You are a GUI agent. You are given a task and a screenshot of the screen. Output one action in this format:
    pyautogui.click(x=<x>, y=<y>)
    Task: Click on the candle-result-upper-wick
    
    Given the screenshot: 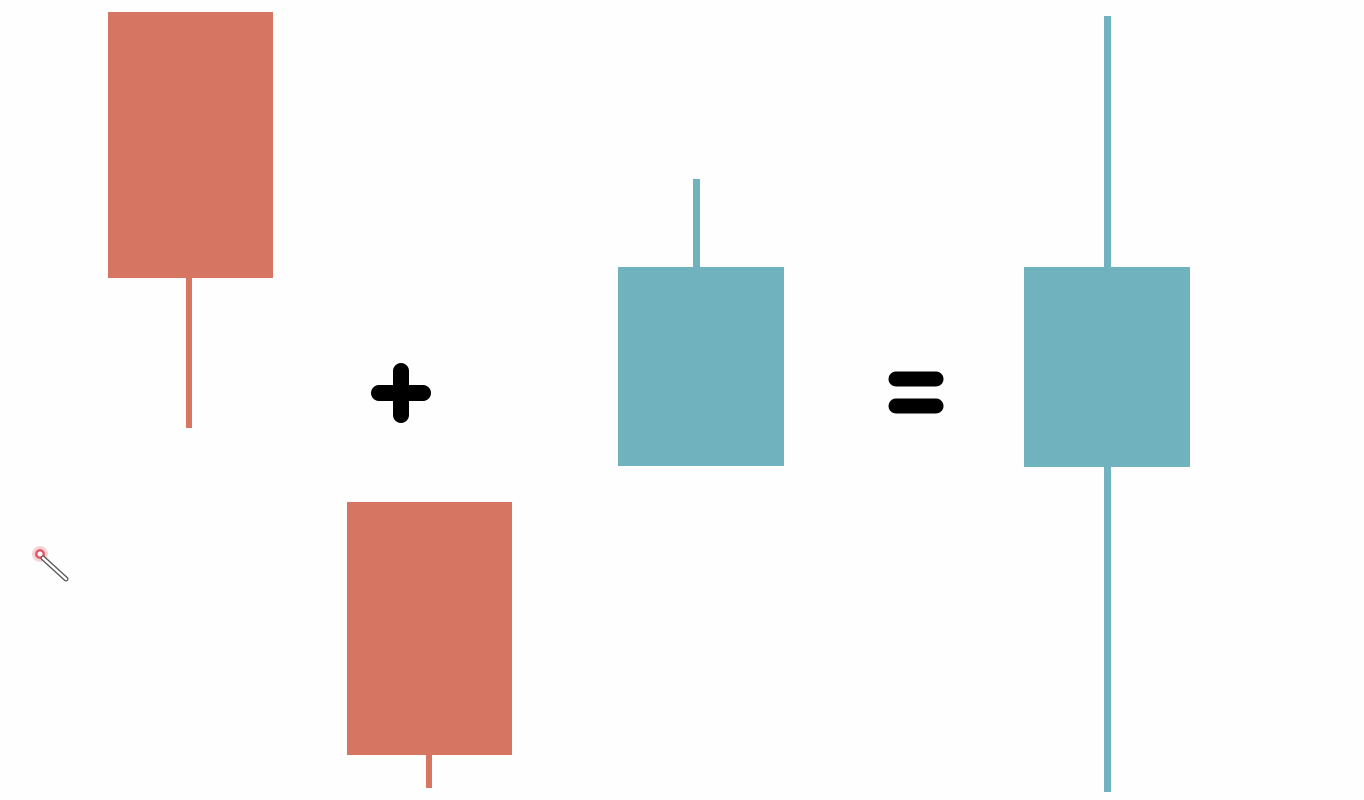 What is the action you would take?
    pyautogui.click(x=1107, y=142)
    